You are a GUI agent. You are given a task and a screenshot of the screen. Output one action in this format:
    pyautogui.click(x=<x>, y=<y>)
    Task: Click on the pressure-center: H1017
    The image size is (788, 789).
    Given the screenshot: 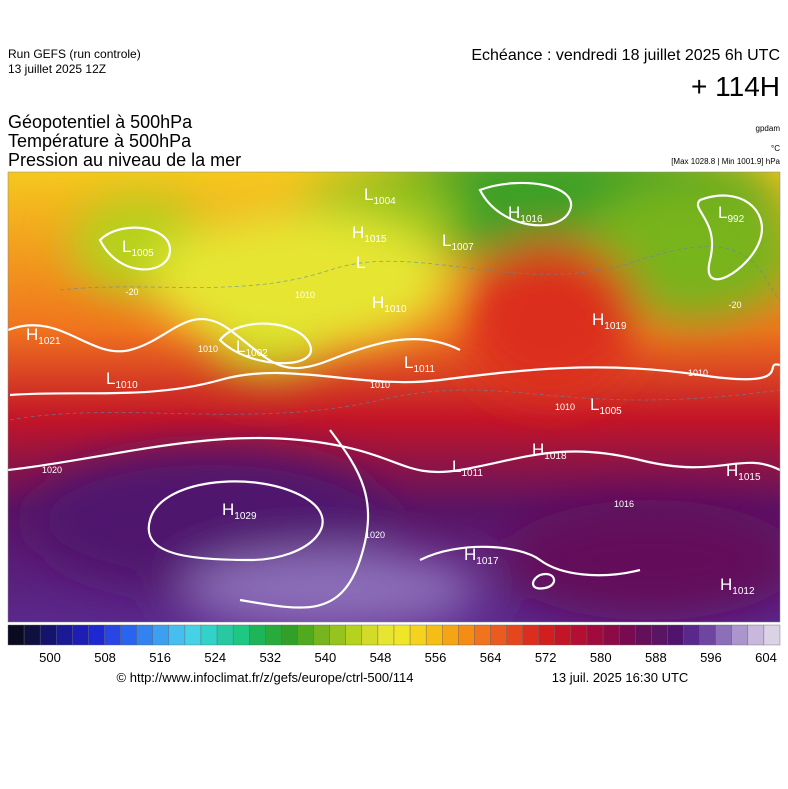 What is the action you would take?
    pyautogui.click(x=481, y=556)
    